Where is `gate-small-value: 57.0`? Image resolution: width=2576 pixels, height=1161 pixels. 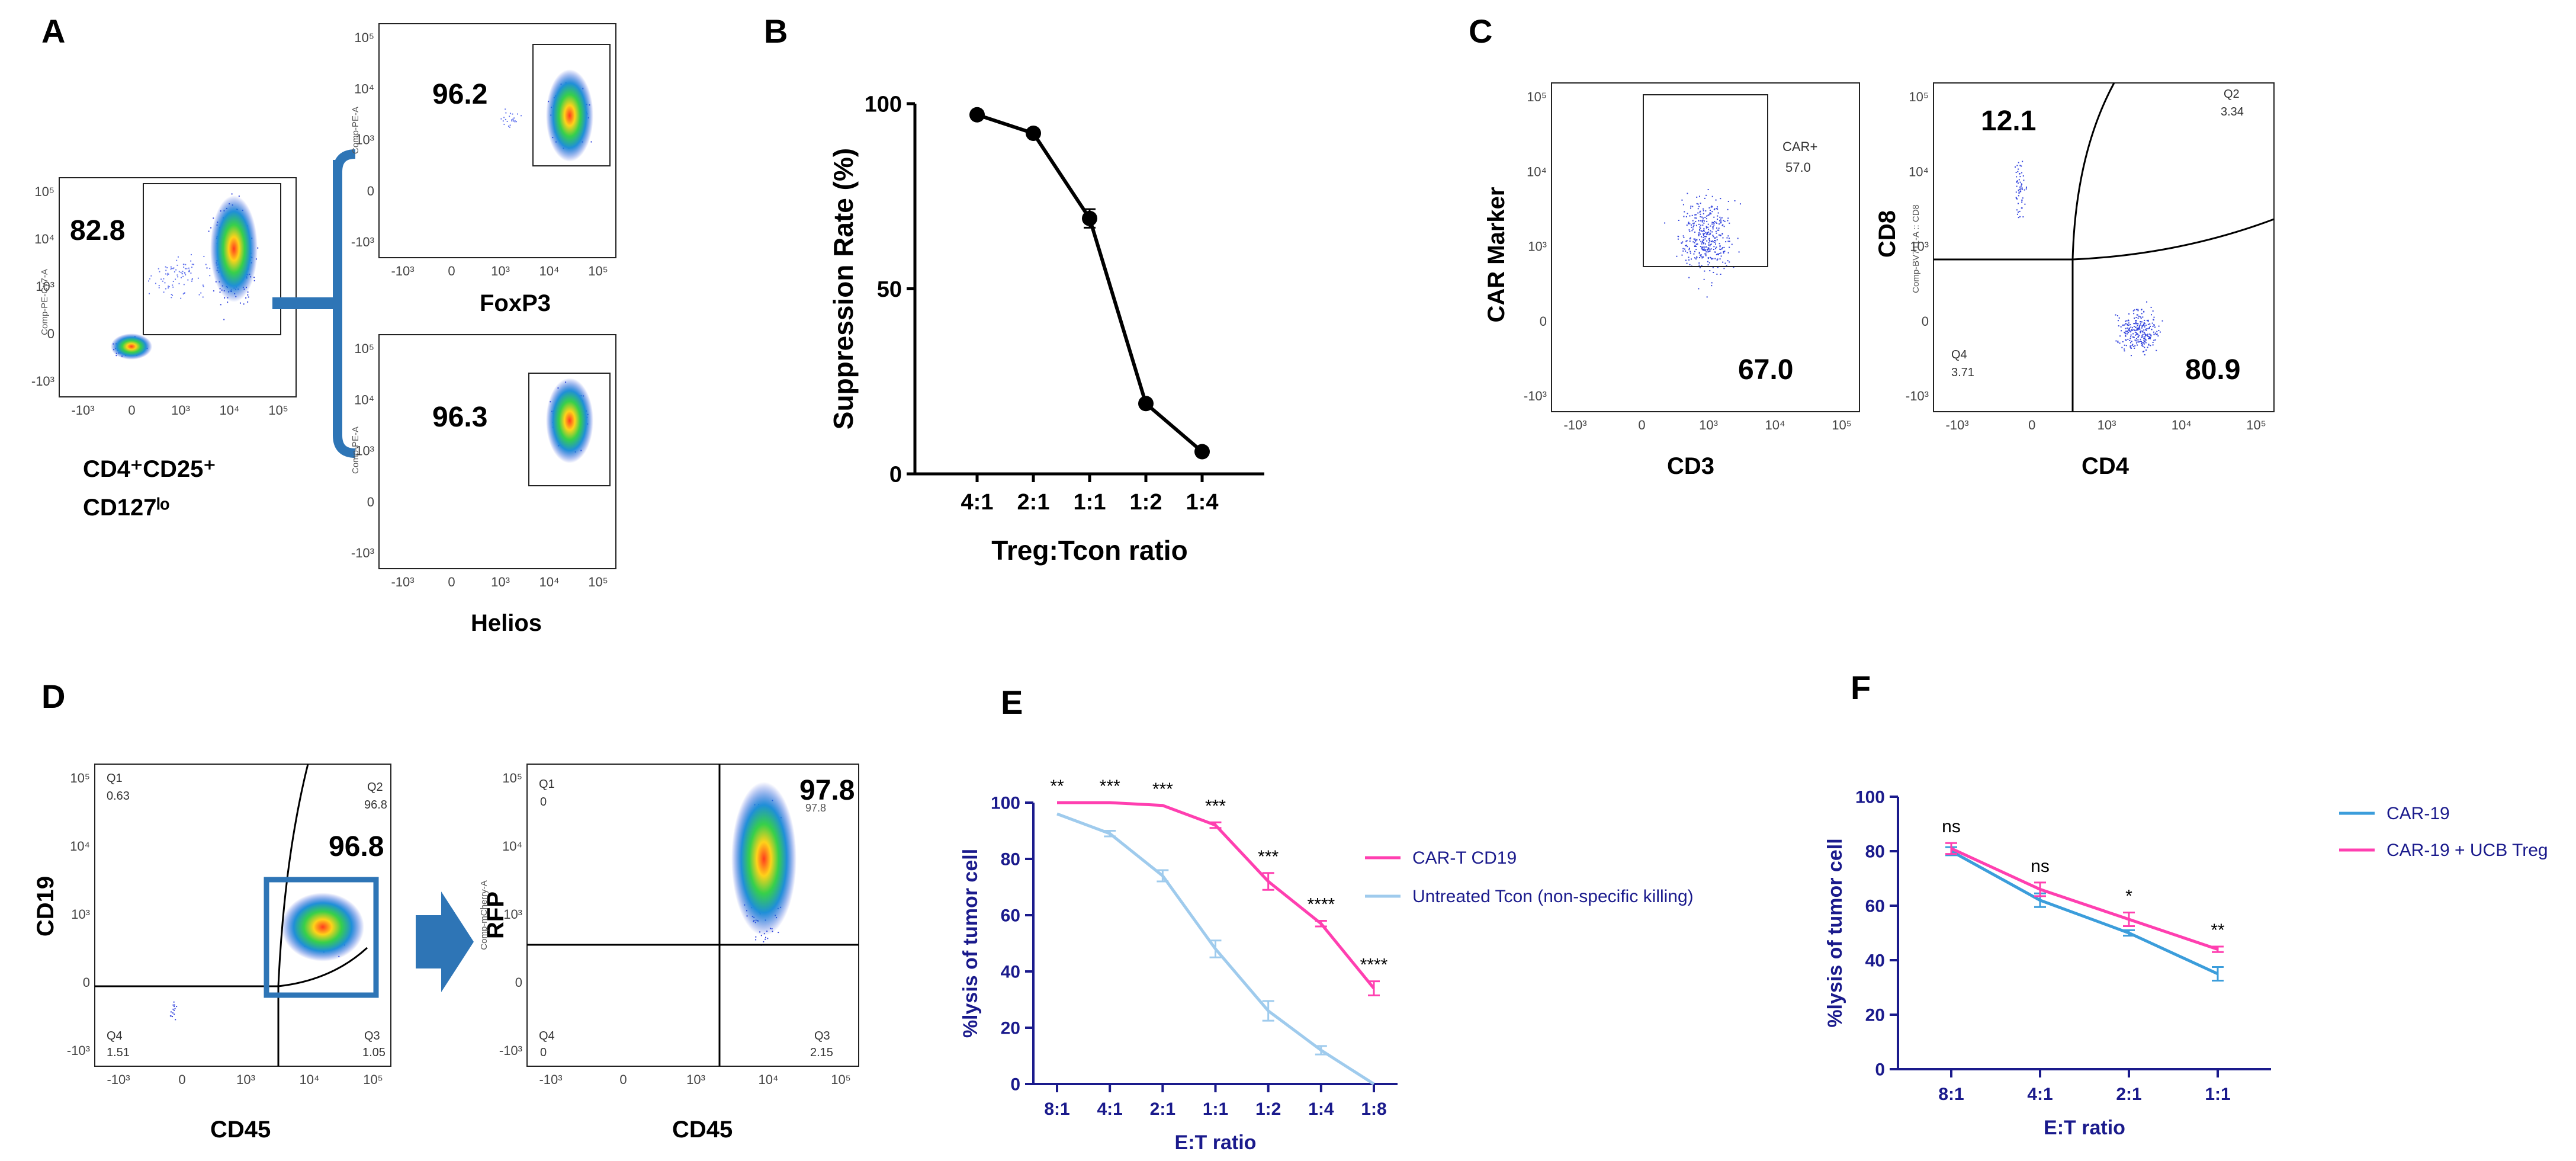 gate-small-value: 57.0 is located at coordinates (1798, 167).